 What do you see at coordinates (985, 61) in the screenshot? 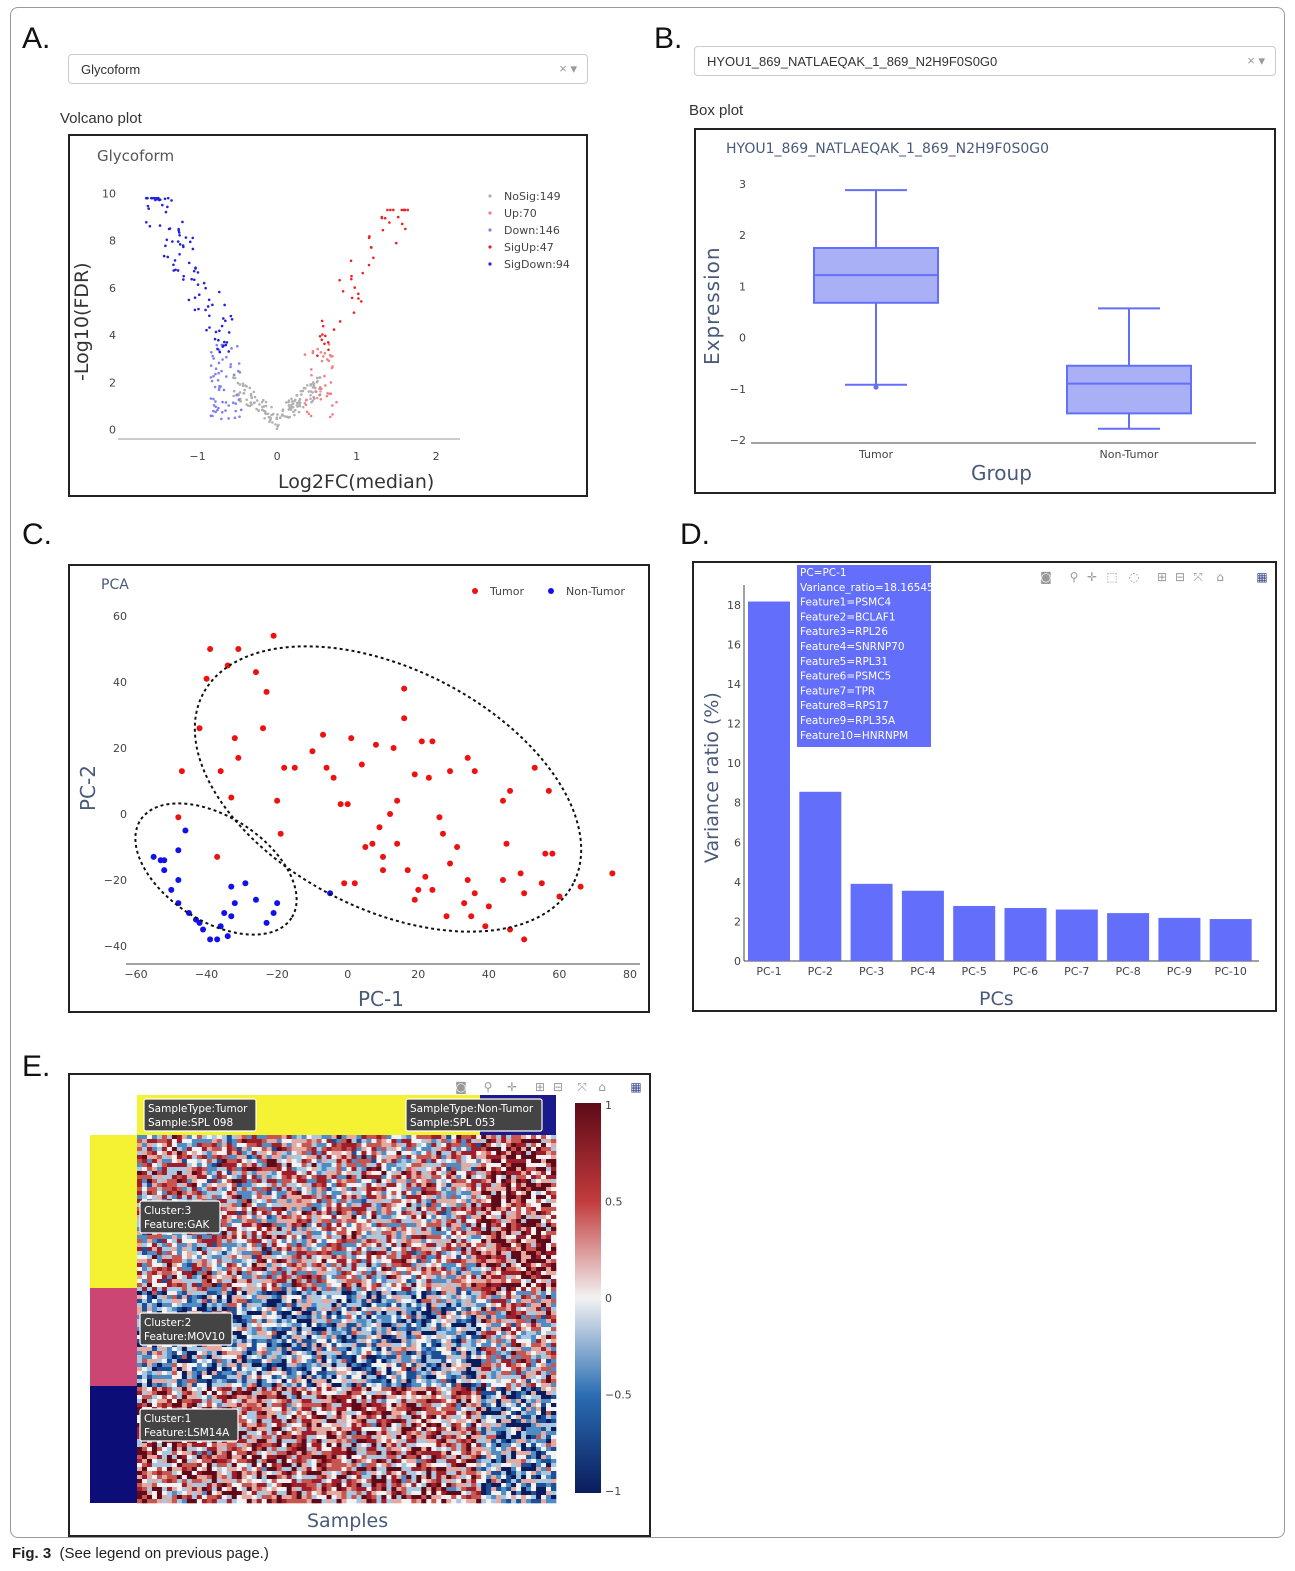
I see `glycopeptide-select: HYOU1_869_NATLAEQAK_1_869_N2H9F0S0G0 × ▾` at bounding box center [985, 61].